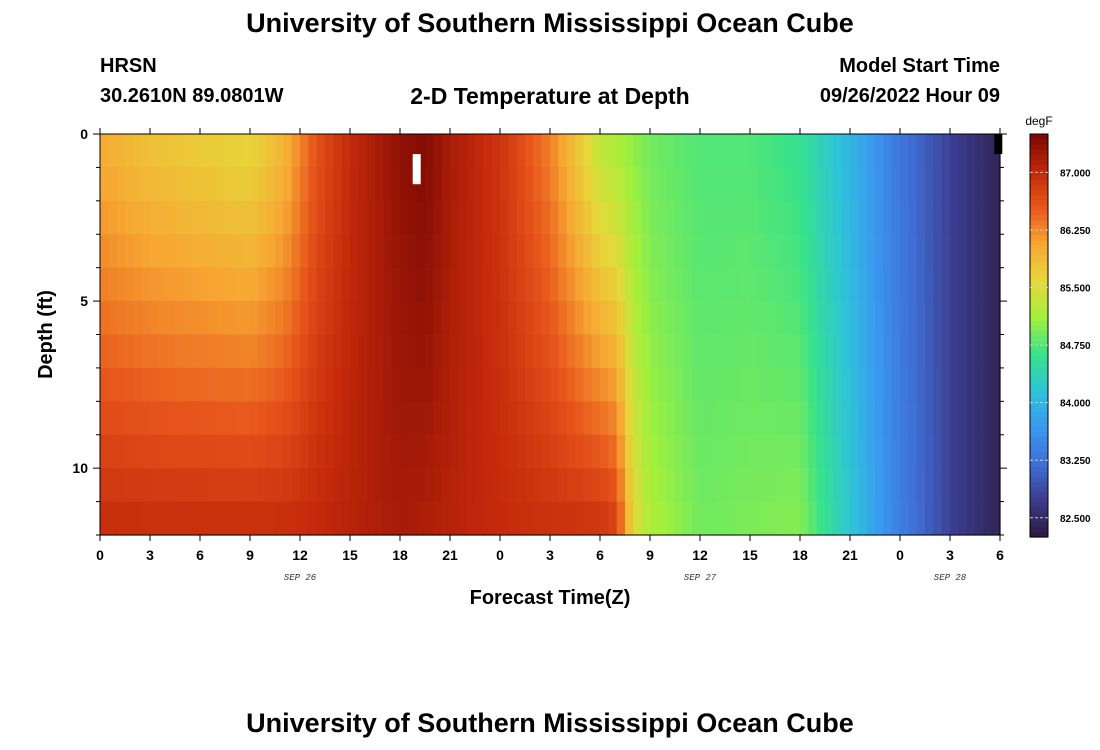 Image resolution: width=1100 pixels, height=750 pixels. What do you see at coordinates (200, 555) in the screenshot?
I see `x-tick-label: 6` at bounding box center [200, 555].